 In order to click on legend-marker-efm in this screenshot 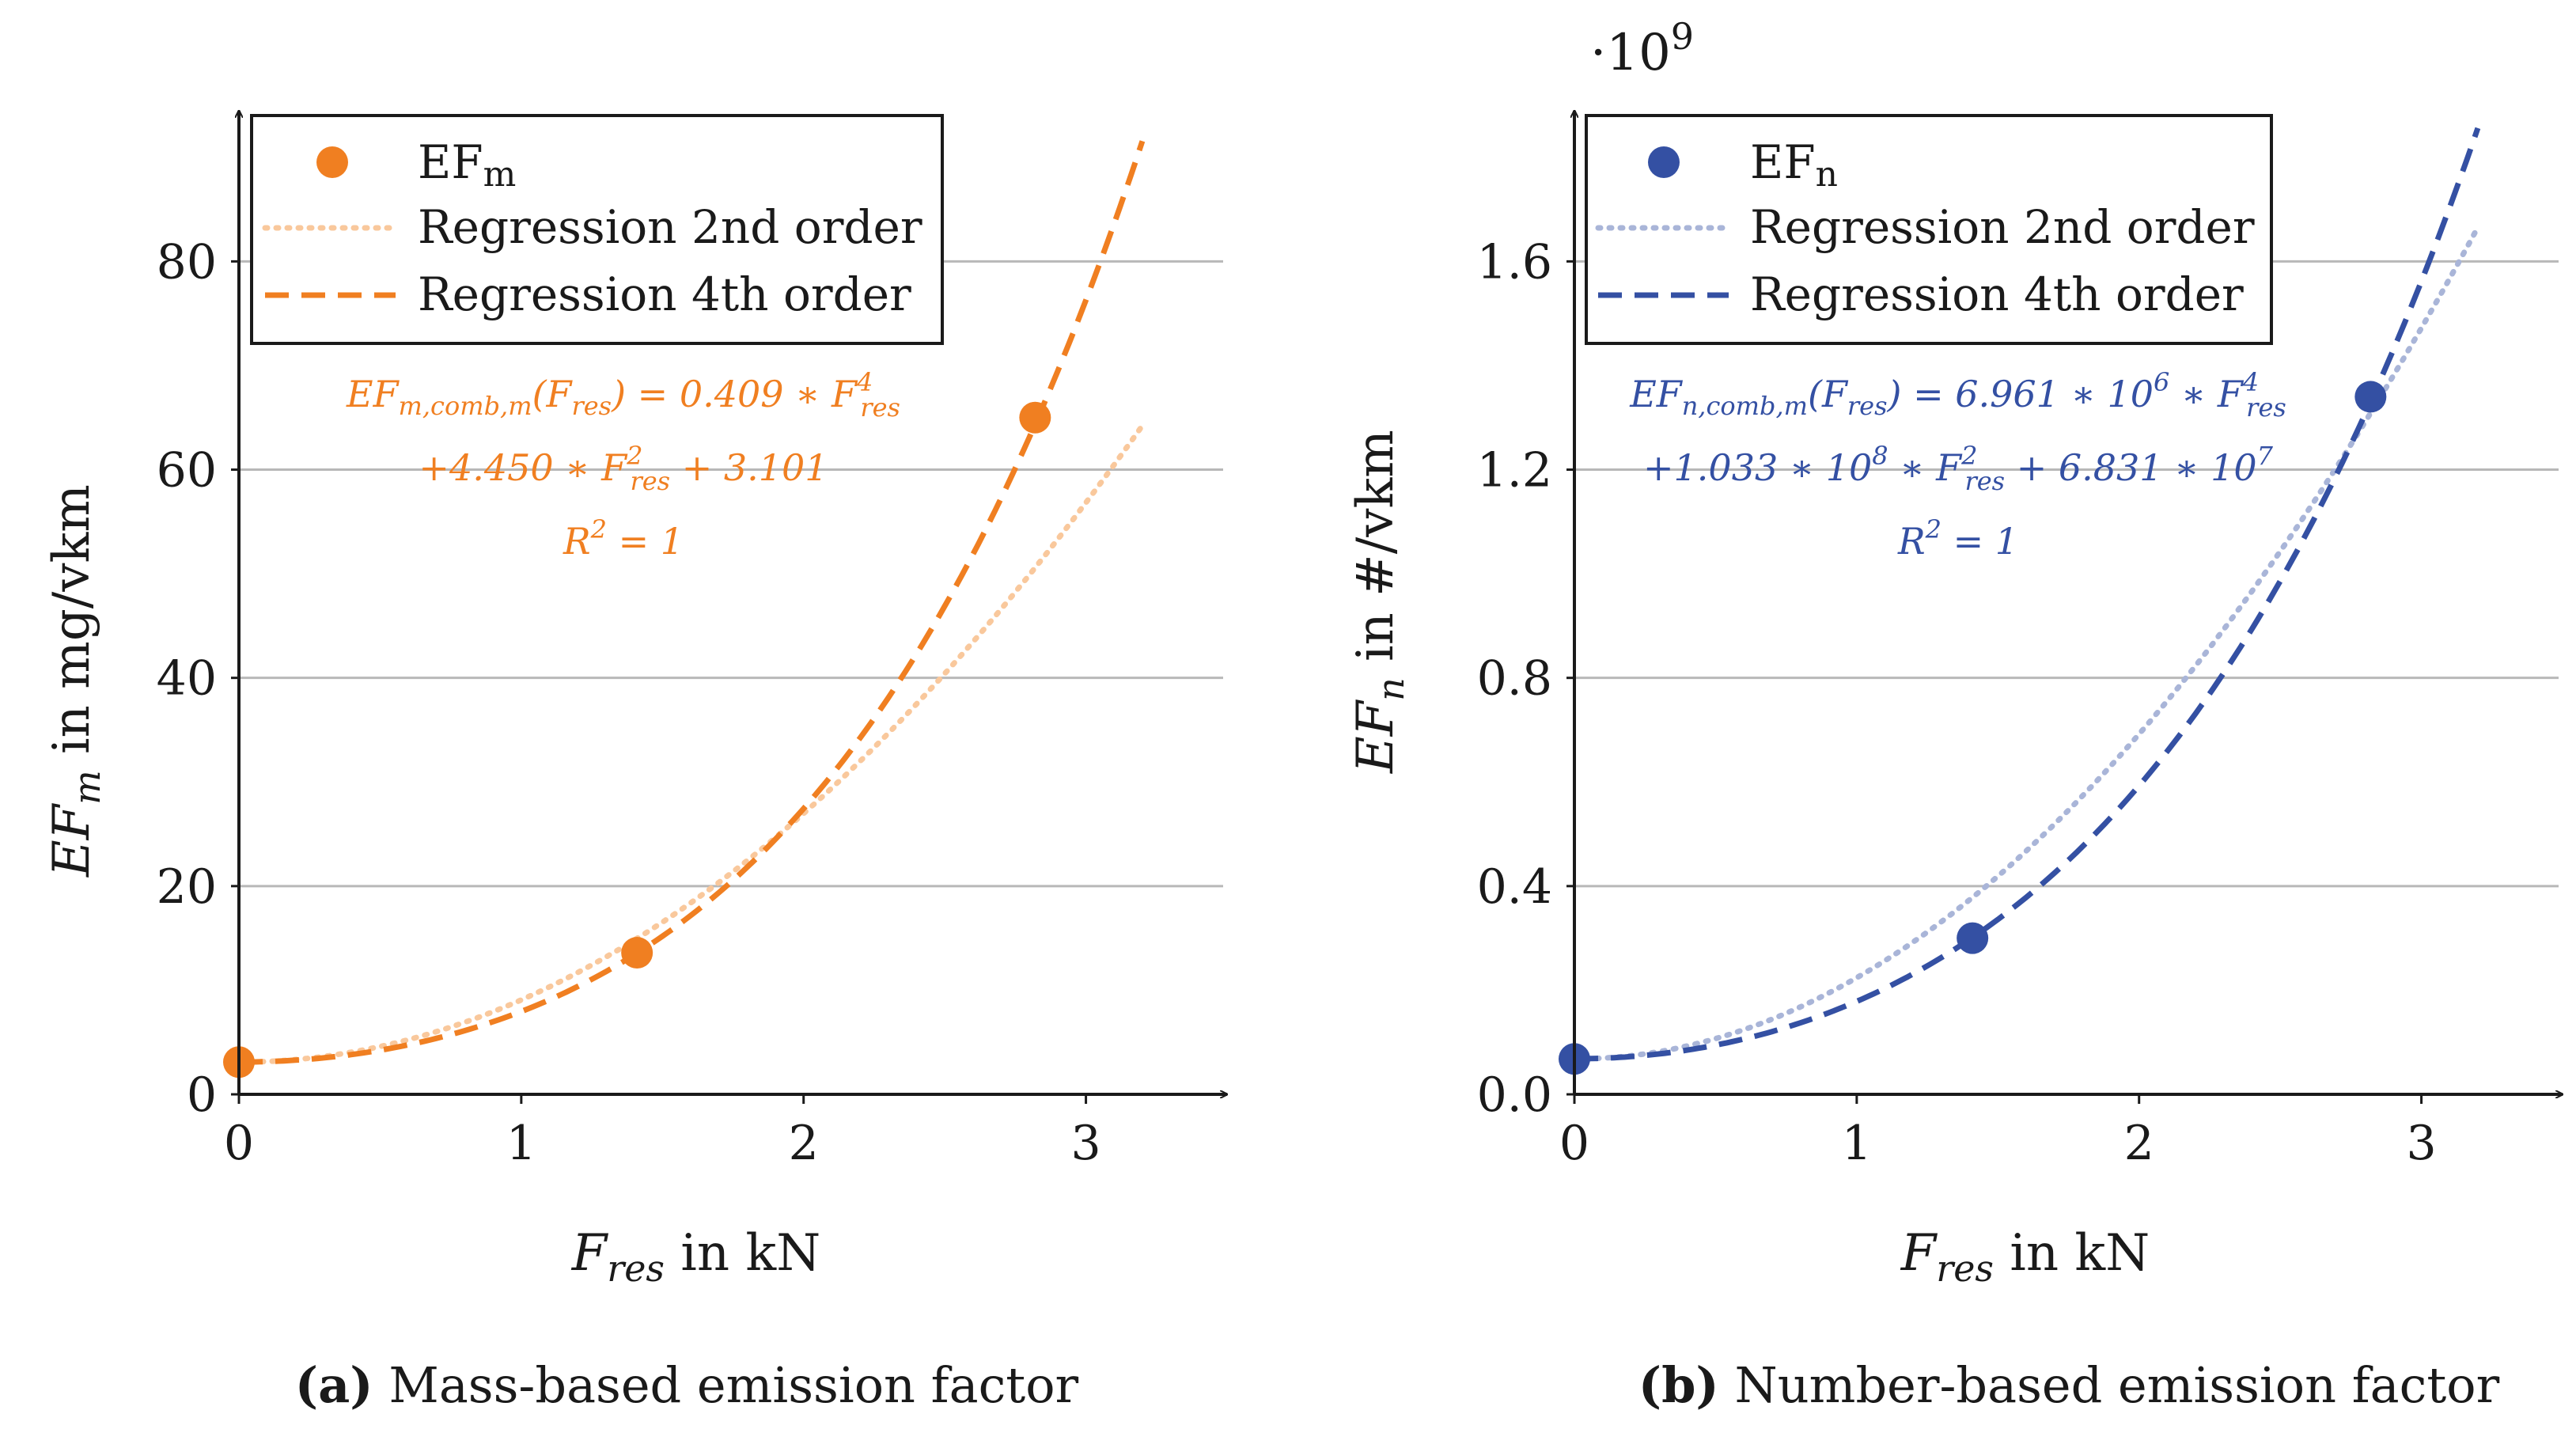, I will do `click(332, 162)`.